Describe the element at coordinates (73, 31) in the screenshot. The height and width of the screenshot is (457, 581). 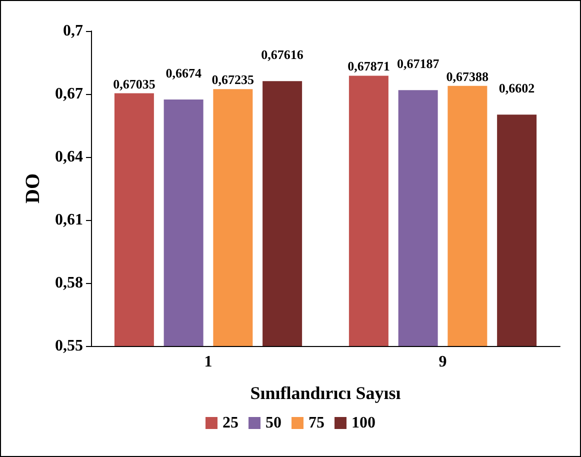
I see `y-tick-label: 0,7` at that location.